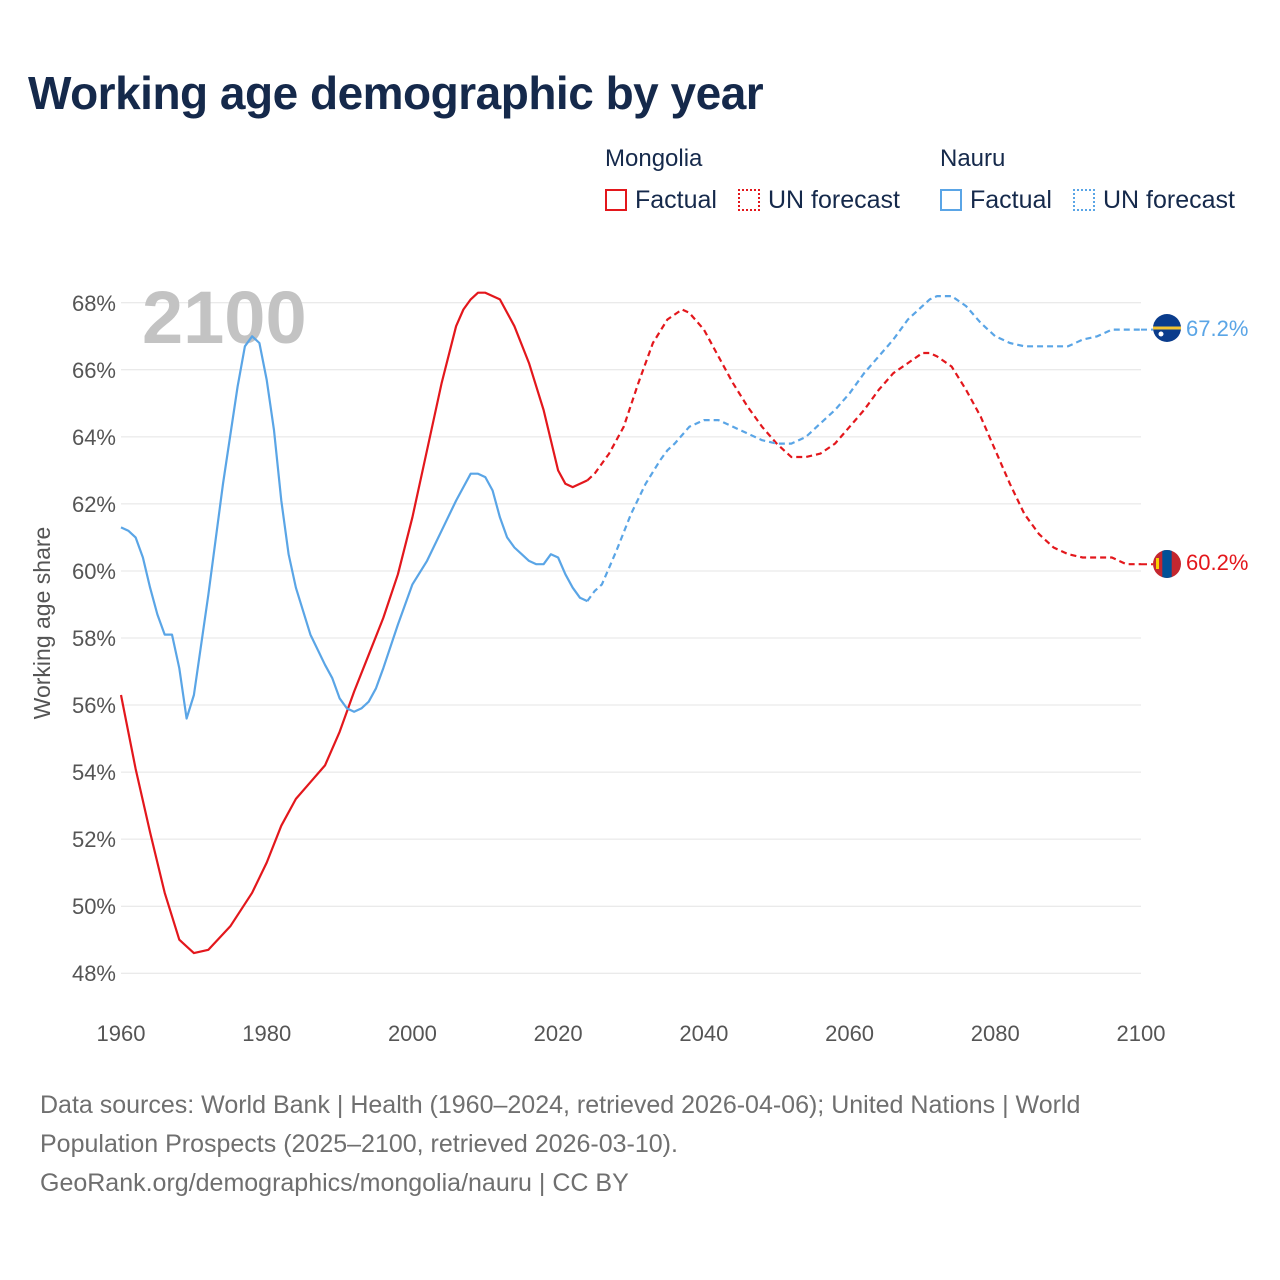 This screenshot has width=1280, height=1280. Describe the element at coordinates (703, 1033) in the screenshot. I see `x-tick-label: 2040` at that location.